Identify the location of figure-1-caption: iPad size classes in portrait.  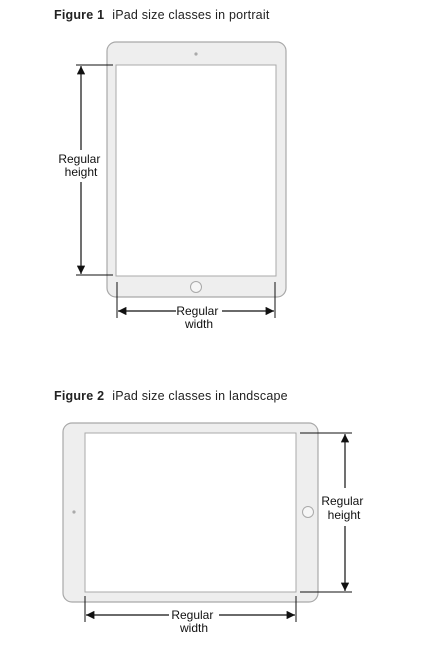
(191, 15).